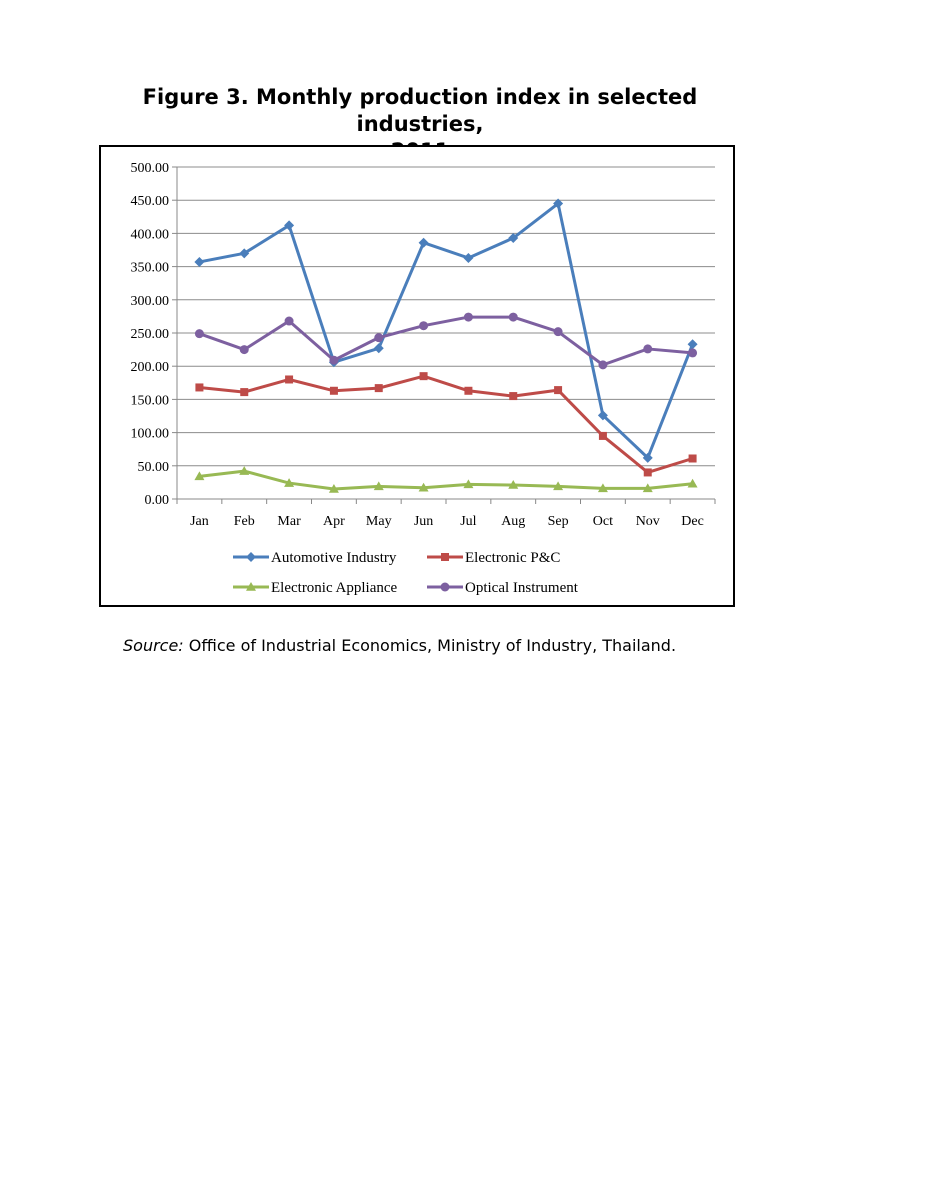 The width and height of the screenshot is (927, 1200). Describe the element at coordinates (150, 434) in the screenshot. I see `y-tick-label: 100.00` at that location.